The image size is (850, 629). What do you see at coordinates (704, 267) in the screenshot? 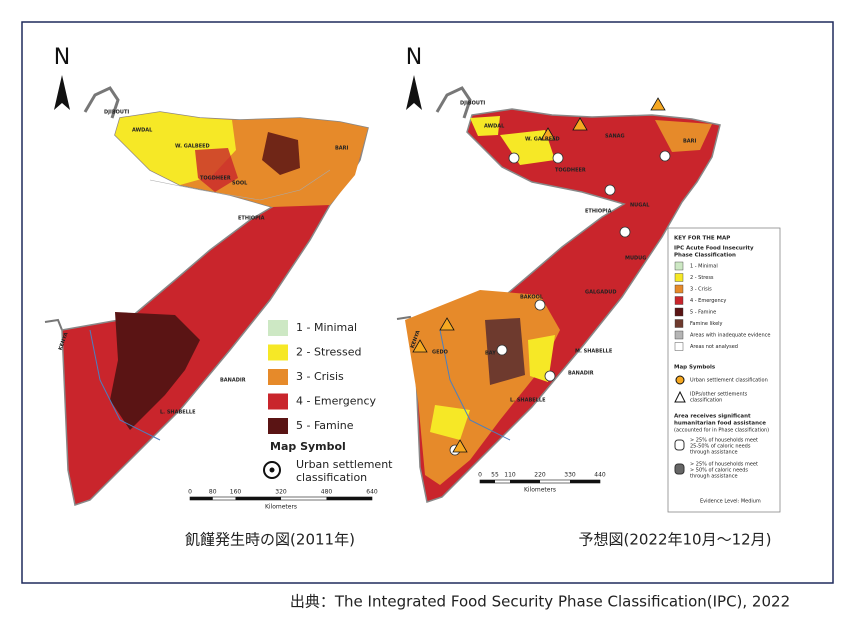
I see `key-label: 1 - Minimal` at bounding box center [704, 267].